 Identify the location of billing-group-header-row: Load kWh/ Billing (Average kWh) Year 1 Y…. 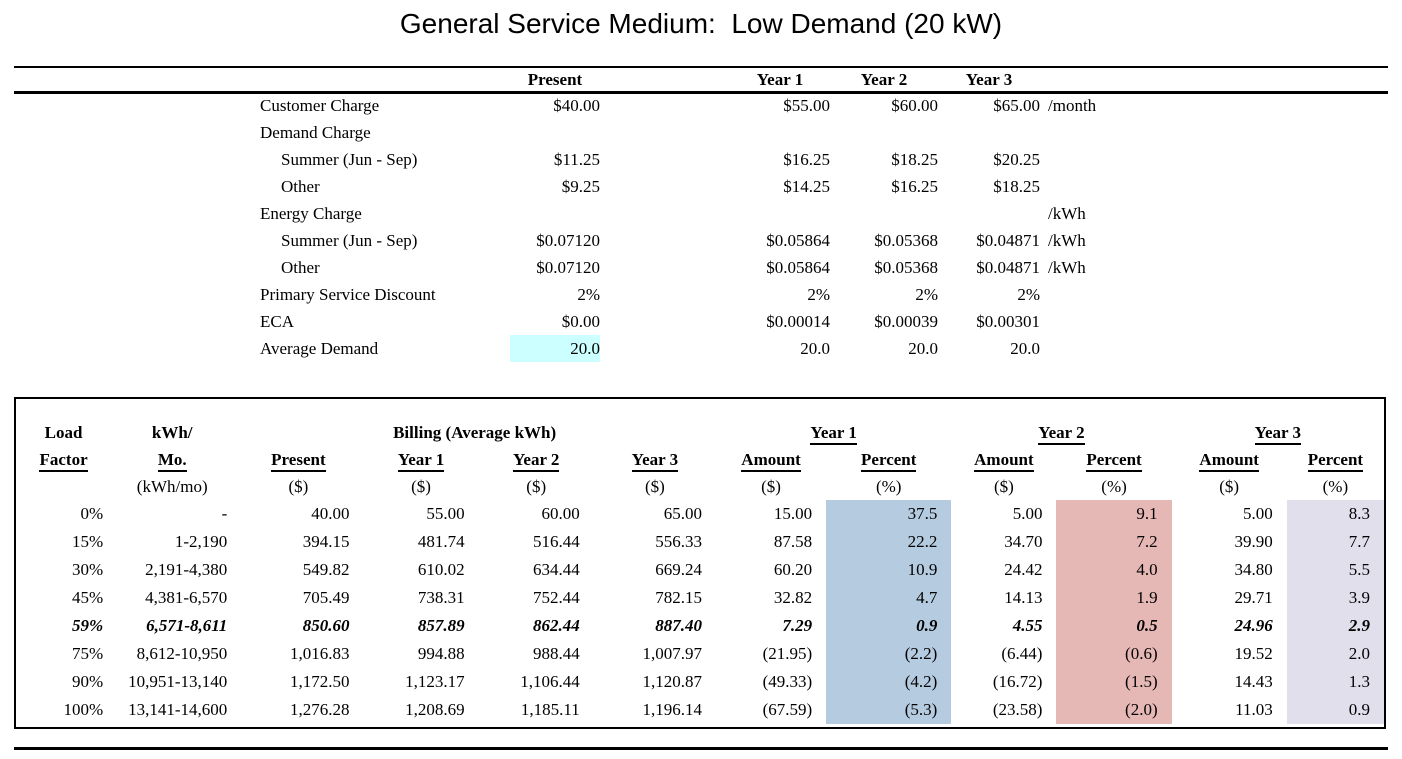
(700, 432).